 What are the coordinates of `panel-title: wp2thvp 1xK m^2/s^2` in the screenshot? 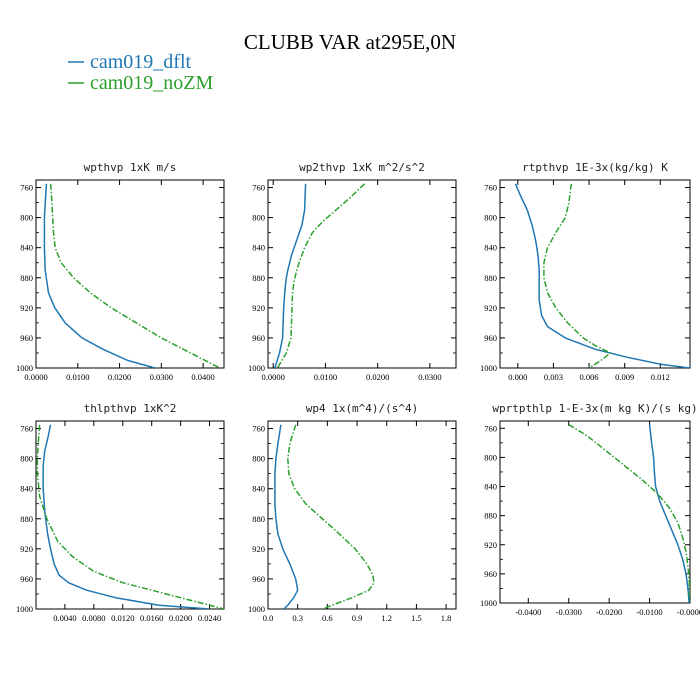 It's located at (362, 167).